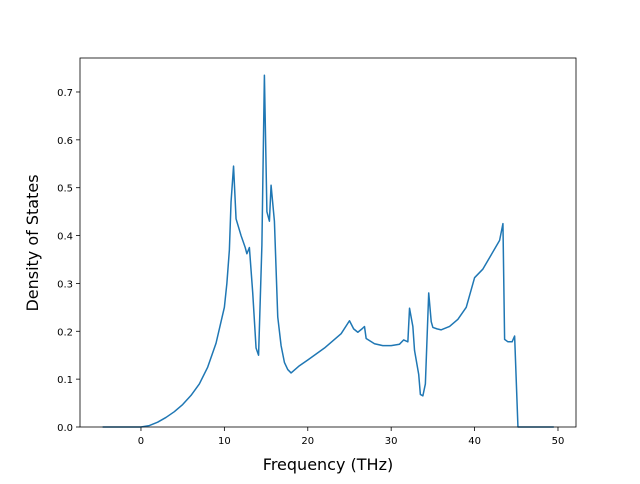 Image resolution: width=640 pixels, height=484 pixels. What do you see at coordinates (65, 93) in the screenshot?
I see `y-tick-label: 0.7` at bounding box center [65, 93].